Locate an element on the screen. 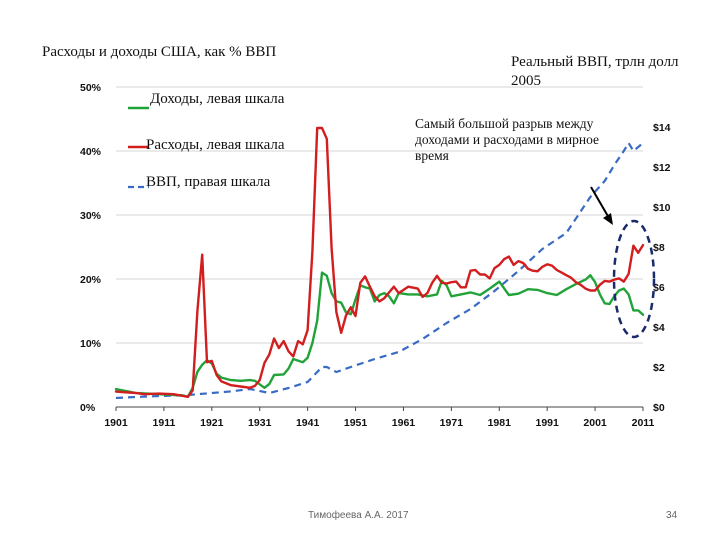  pointer-arrow is located at coordinates (600, 202).